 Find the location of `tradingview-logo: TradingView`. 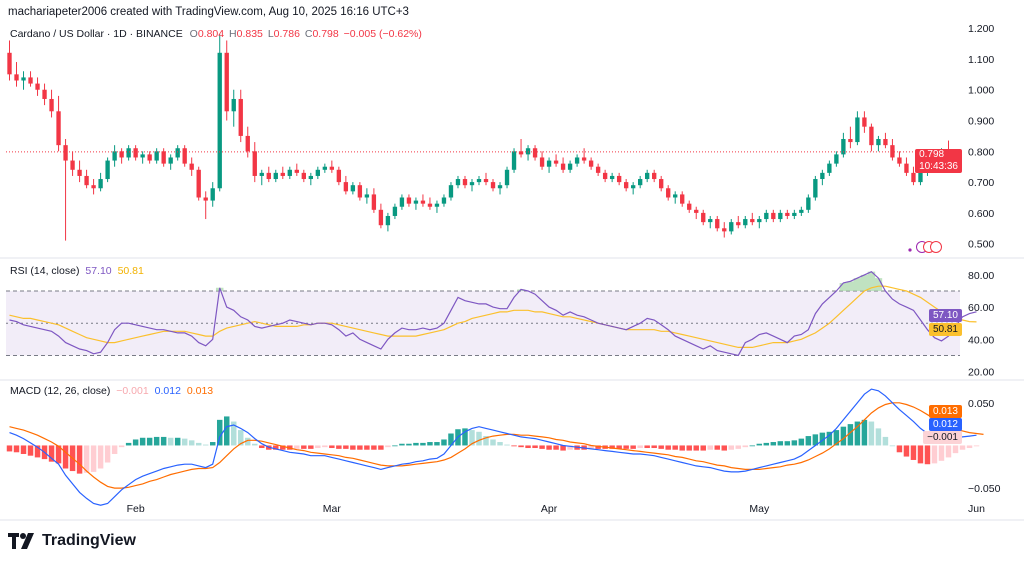

tradingview-logo: TradingView is located at coordinates (72, 541).